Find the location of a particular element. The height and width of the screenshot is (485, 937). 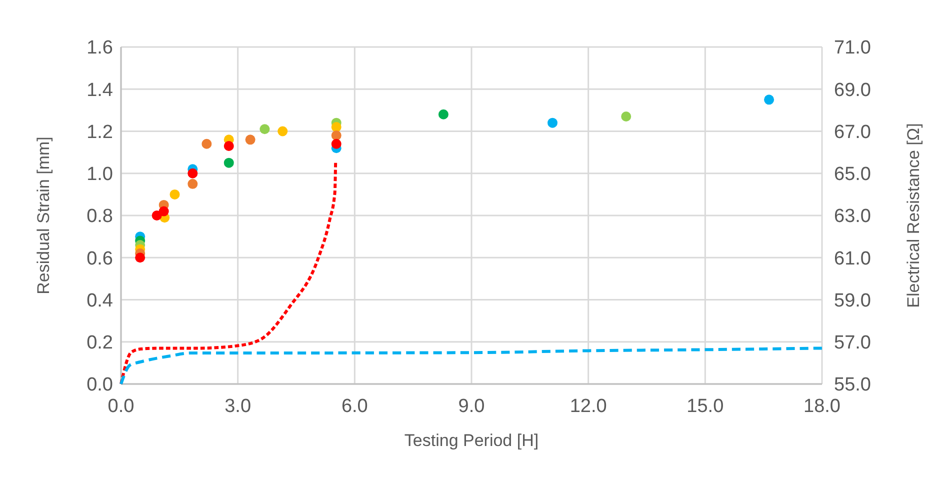

y2-axis-title: Electrical Resistance [Ω] is located at coordinates (913, 215).